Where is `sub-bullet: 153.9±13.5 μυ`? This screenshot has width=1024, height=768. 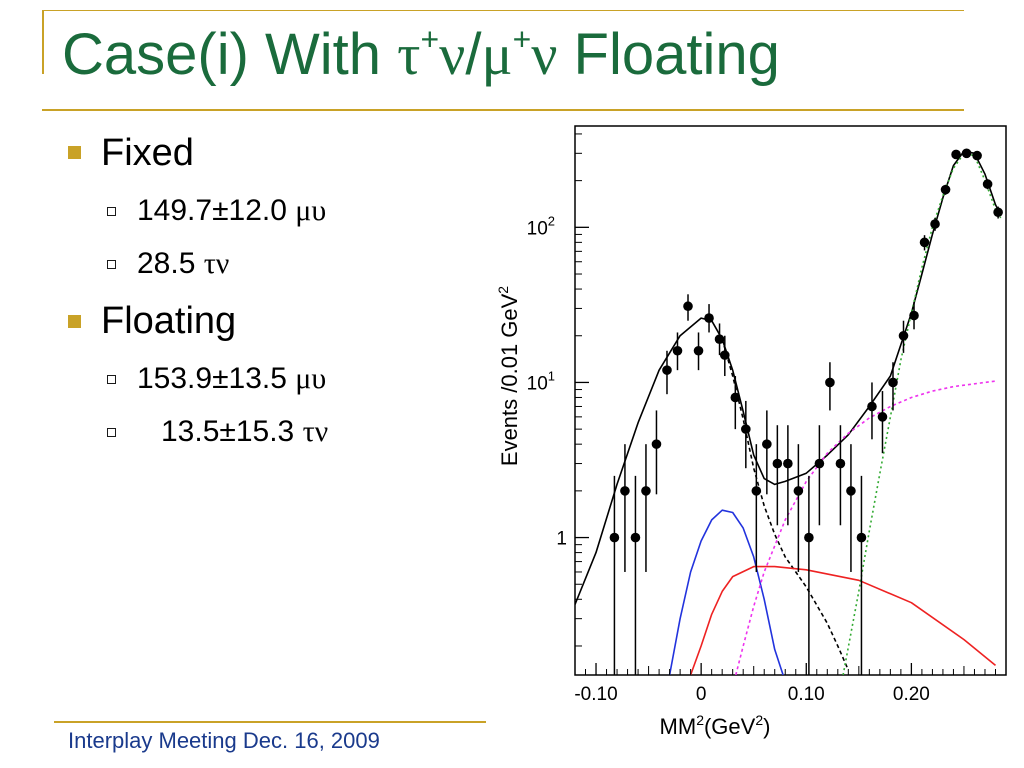 sub-bullet: 153.9±13.5 μυ is located at coordinates (232, 378).